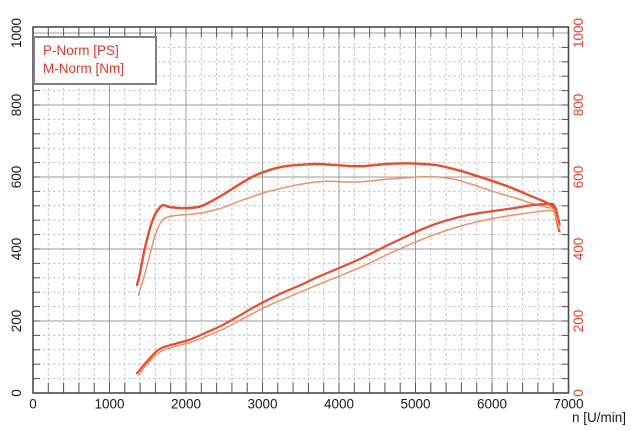 The height and width of the screenshot is (431, 632). I want to click on legend: P-Norm [PS] M-Norm [Nm], so click(95, 60).